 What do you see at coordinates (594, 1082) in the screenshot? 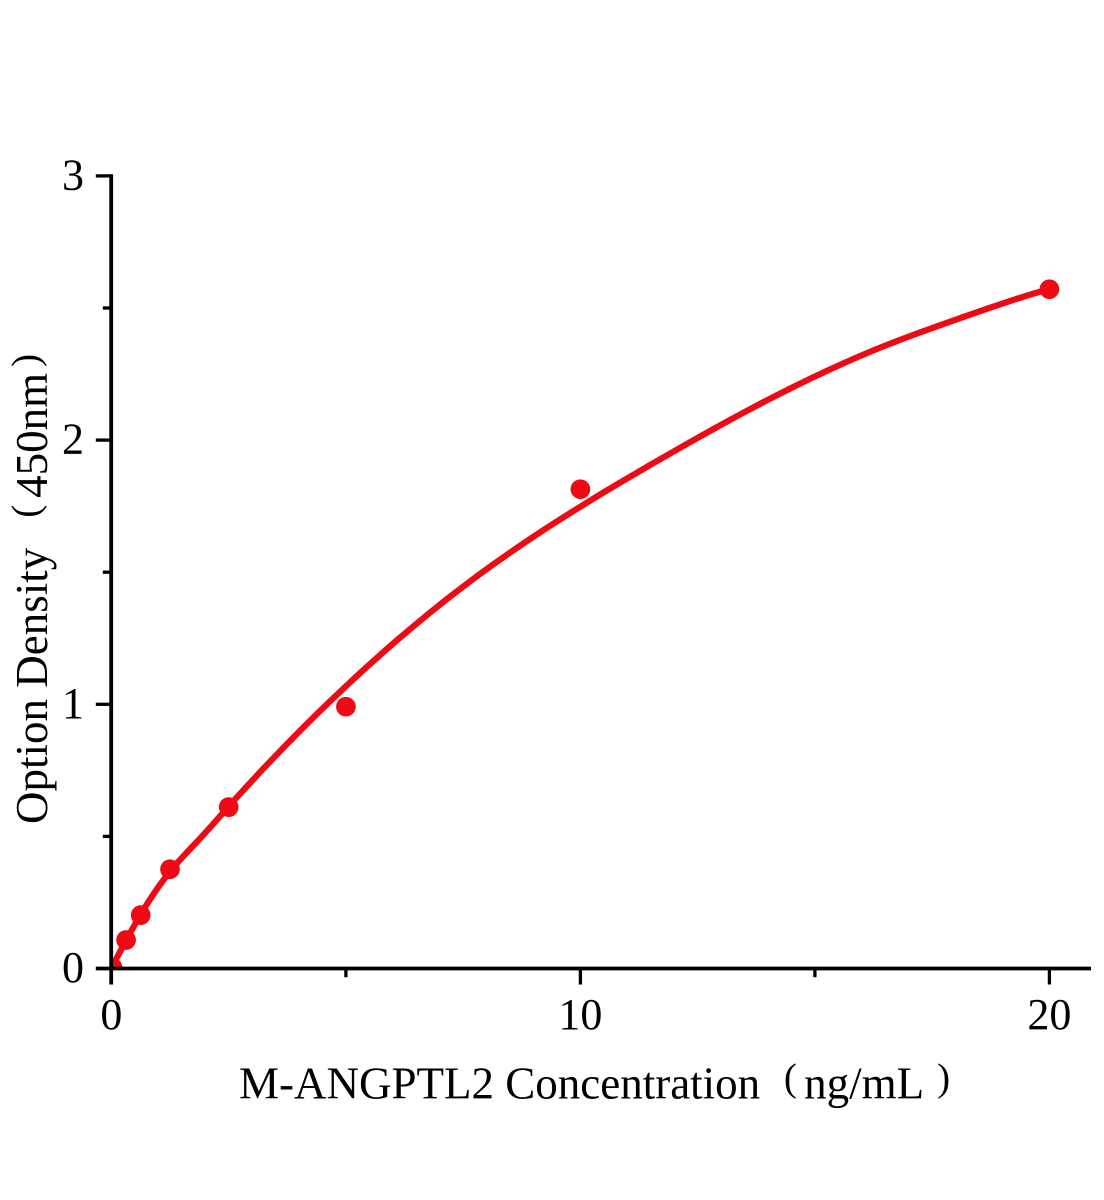
I see `svg-text: M-ANGPTL2 Concentration(ng/mL)` at bounding box center [594, 1082].